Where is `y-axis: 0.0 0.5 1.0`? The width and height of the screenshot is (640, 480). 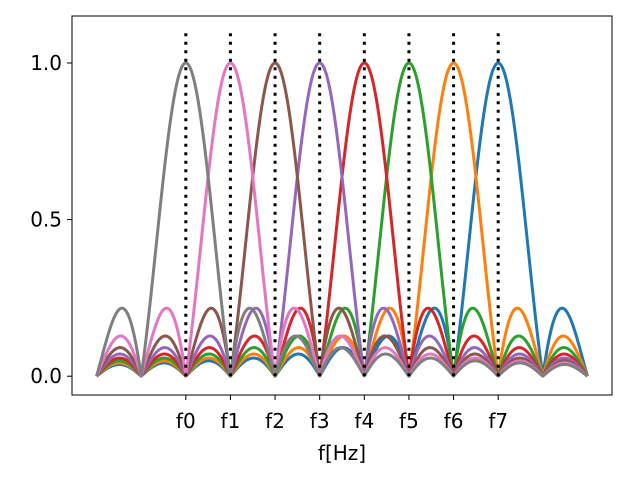 y-axis: 0.0 0.5 1.0 is located at coordinates (51, 219).